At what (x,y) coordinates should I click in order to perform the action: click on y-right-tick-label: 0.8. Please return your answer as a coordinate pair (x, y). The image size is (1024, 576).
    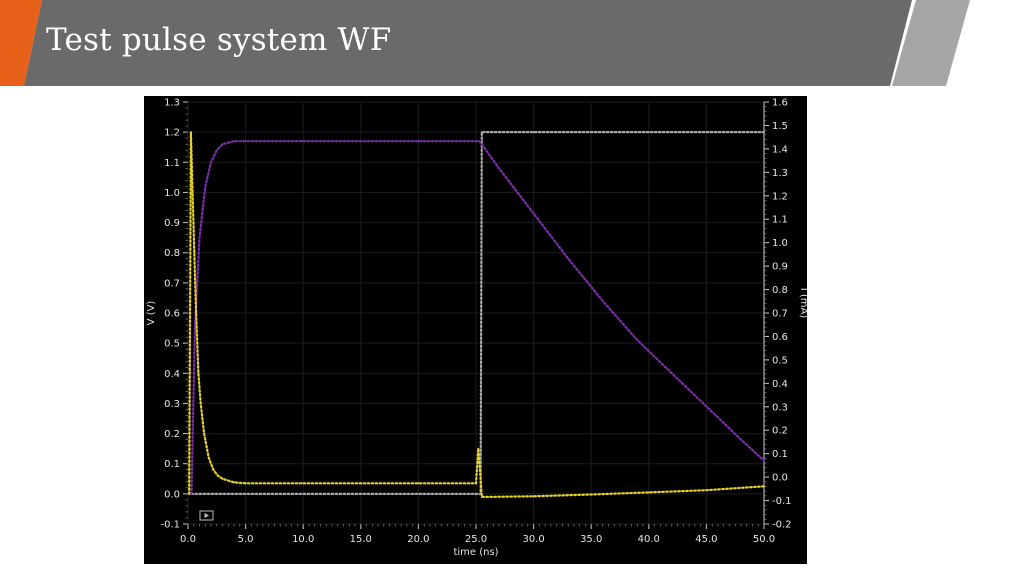
    Looking at the image, I should click on (780, 290).